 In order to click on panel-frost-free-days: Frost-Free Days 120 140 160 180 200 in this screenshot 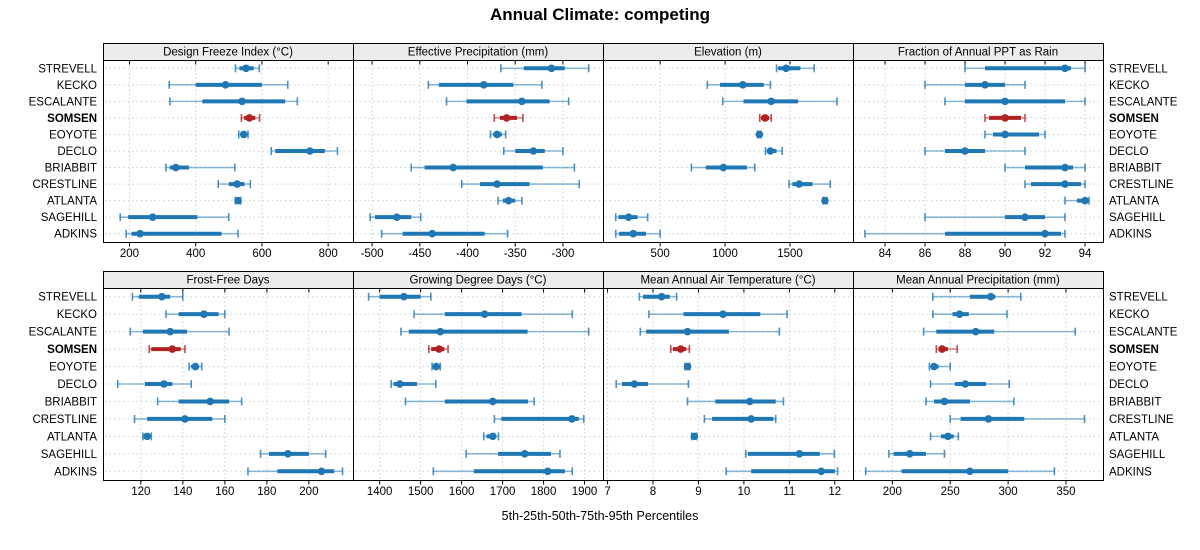, I will do `click(228, 384)`.